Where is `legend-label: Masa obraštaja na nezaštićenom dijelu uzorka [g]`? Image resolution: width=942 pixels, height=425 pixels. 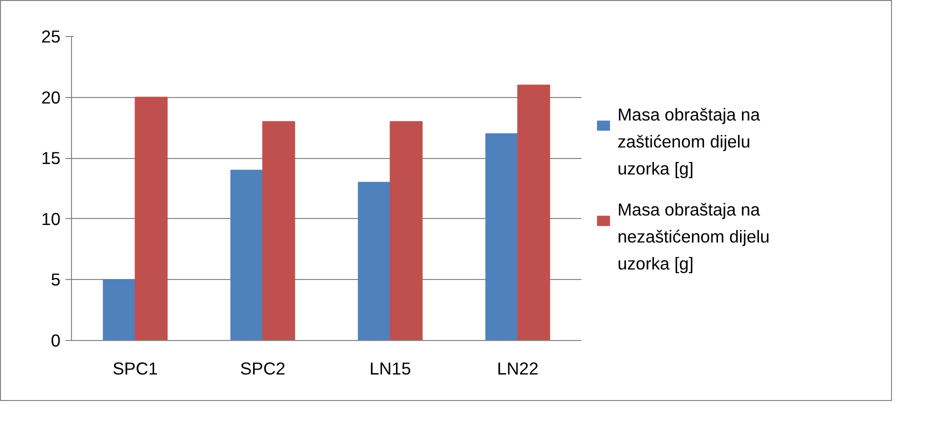
legend-label: Masa obraštaja na nezaštićenom dijelu uzorka [g] is located at coordinates (694, 237).